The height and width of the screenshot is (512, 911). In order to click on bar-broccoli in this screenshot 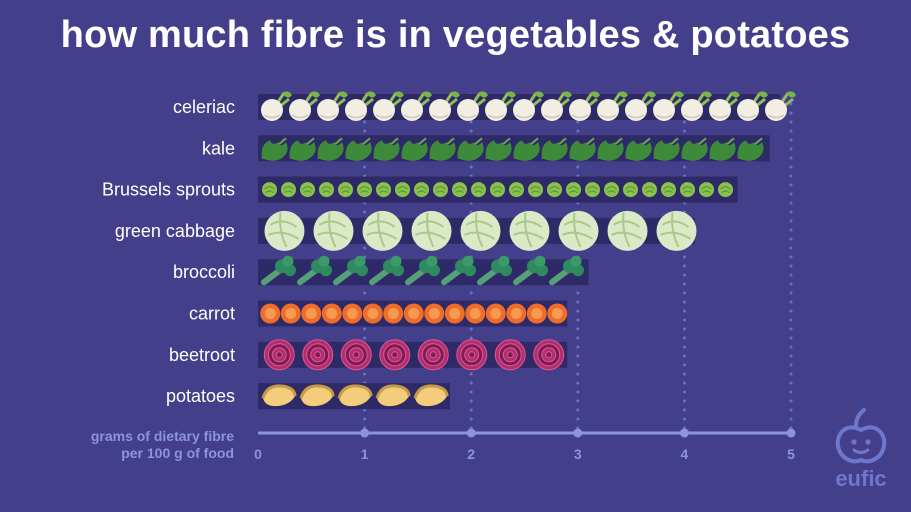, I will do `click(423, 270)`.